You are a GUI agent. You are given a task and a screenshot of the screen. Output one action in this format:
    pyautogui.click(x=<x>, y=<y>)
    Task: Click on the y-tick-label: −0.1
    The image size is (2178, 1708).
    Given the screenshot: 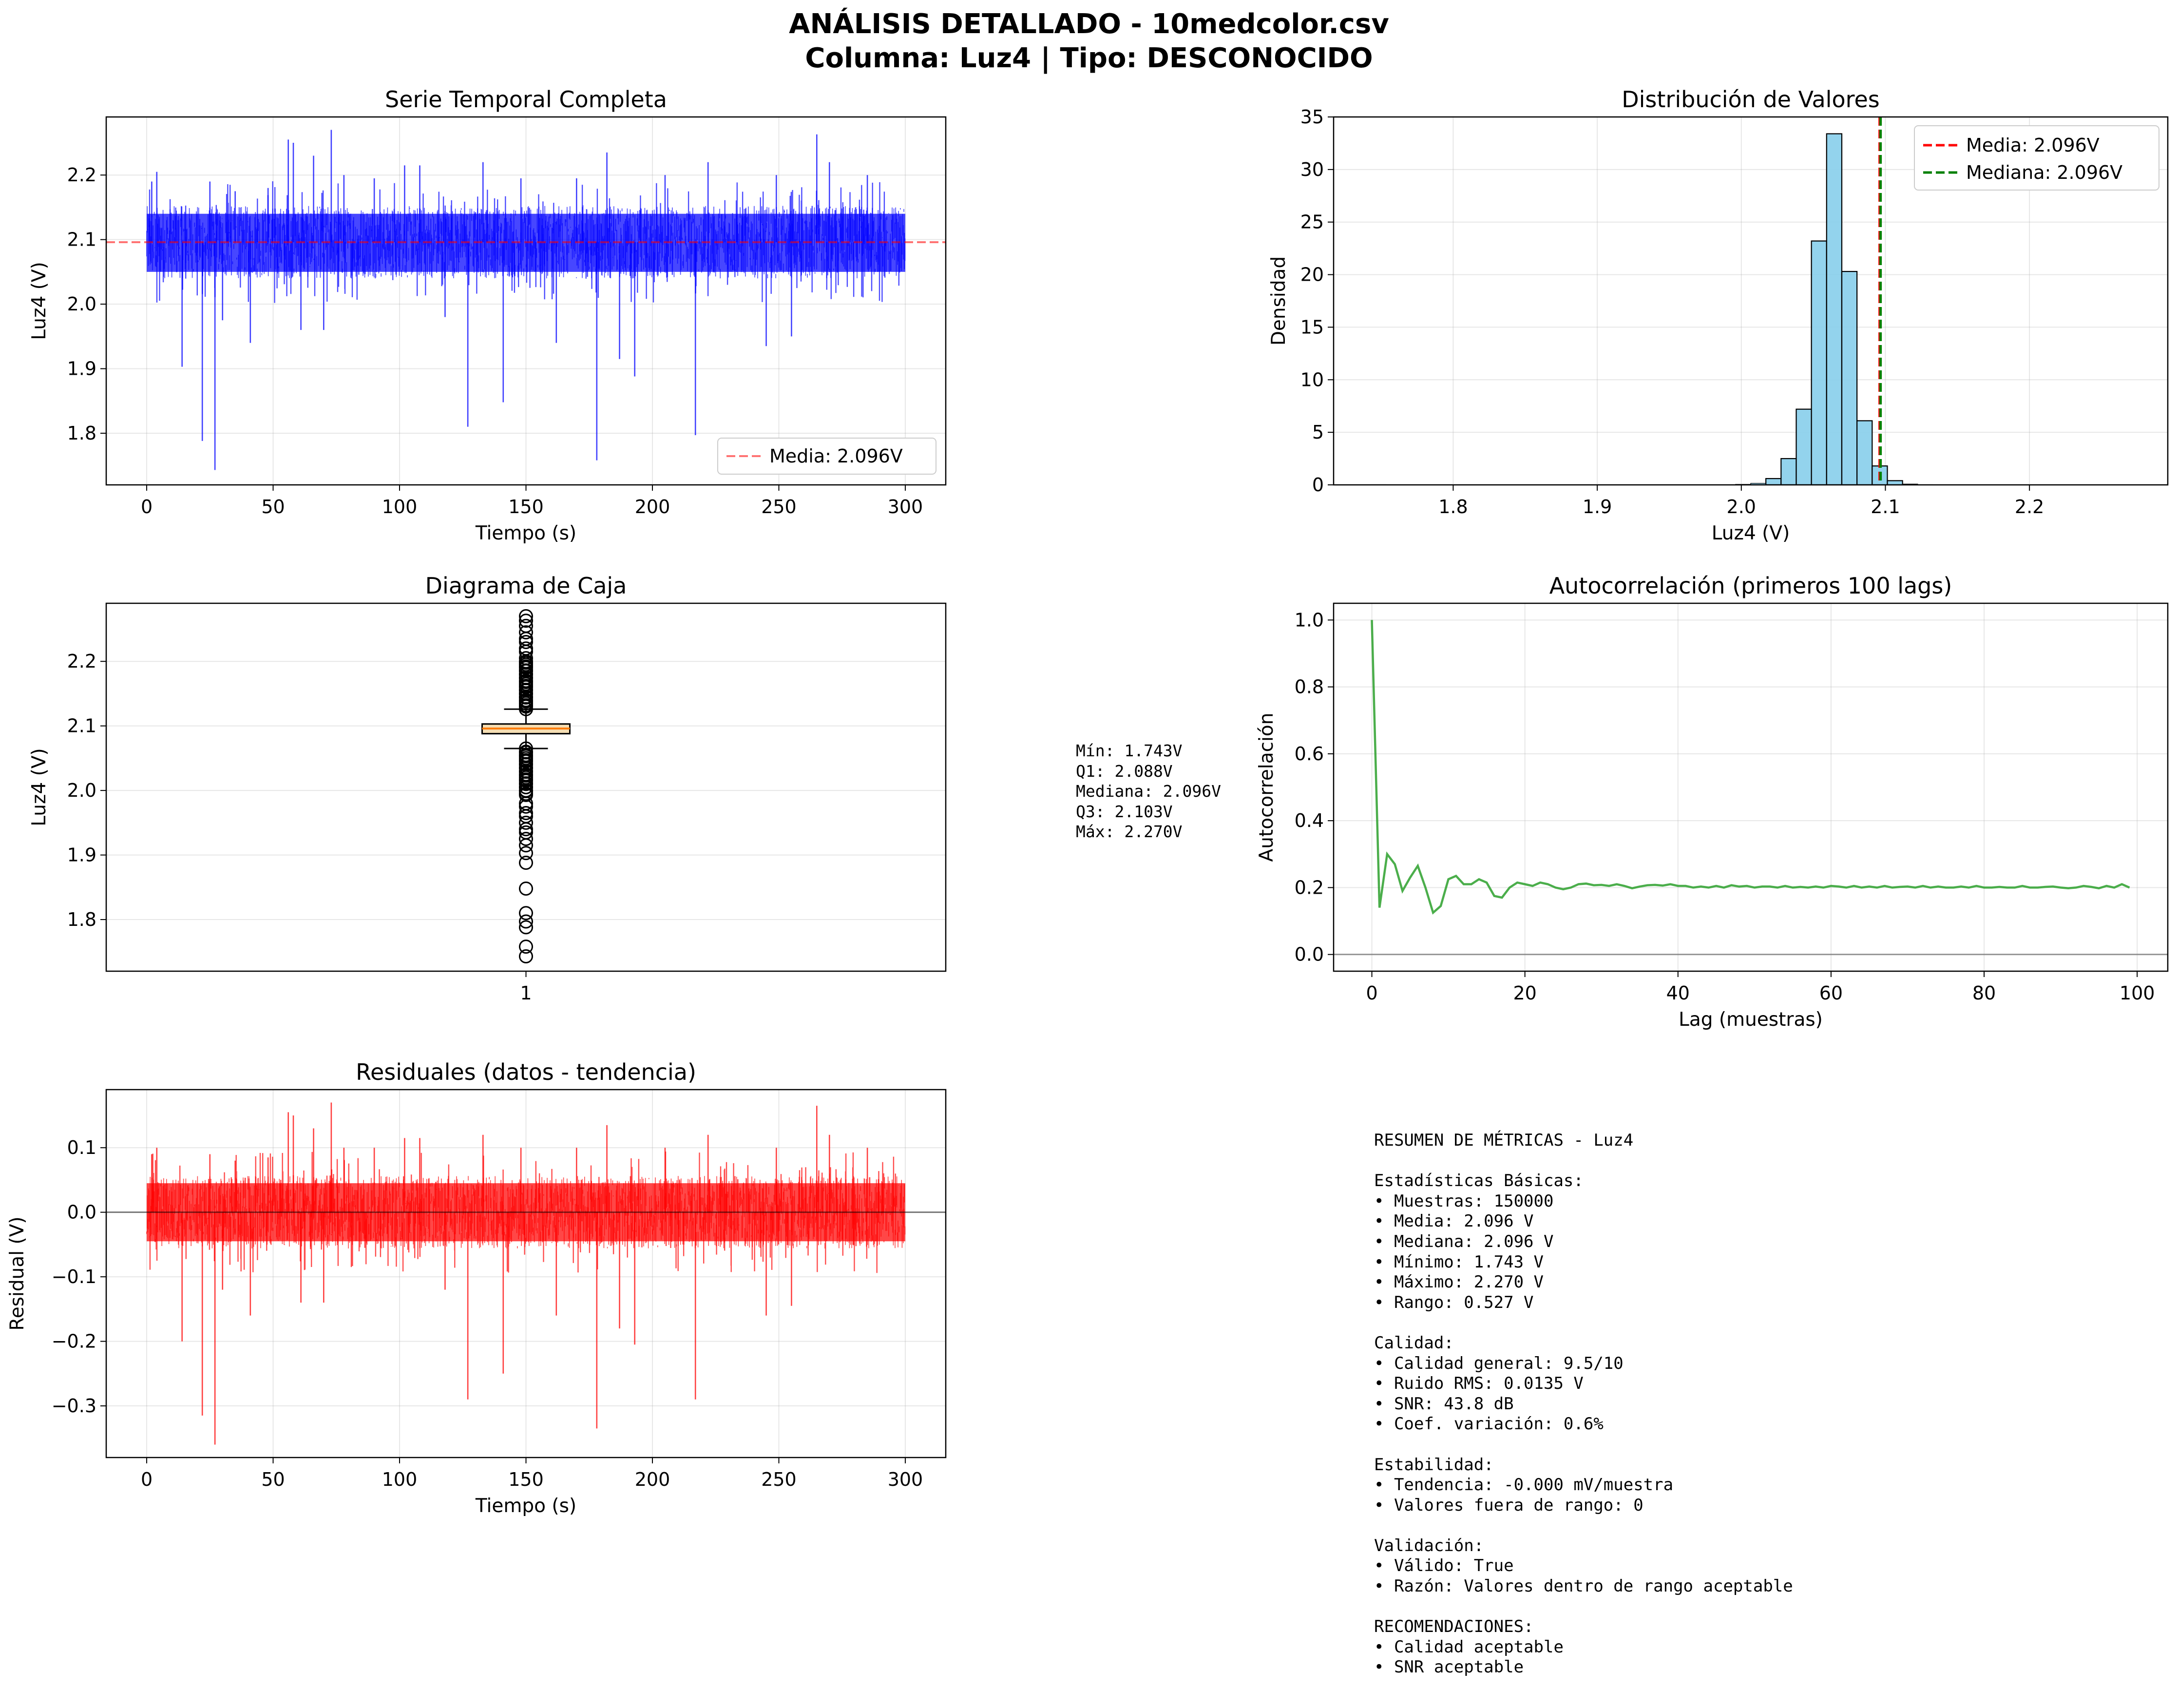 What is the action you would take?
    pyautogui.click(x=74, y=1276)
    